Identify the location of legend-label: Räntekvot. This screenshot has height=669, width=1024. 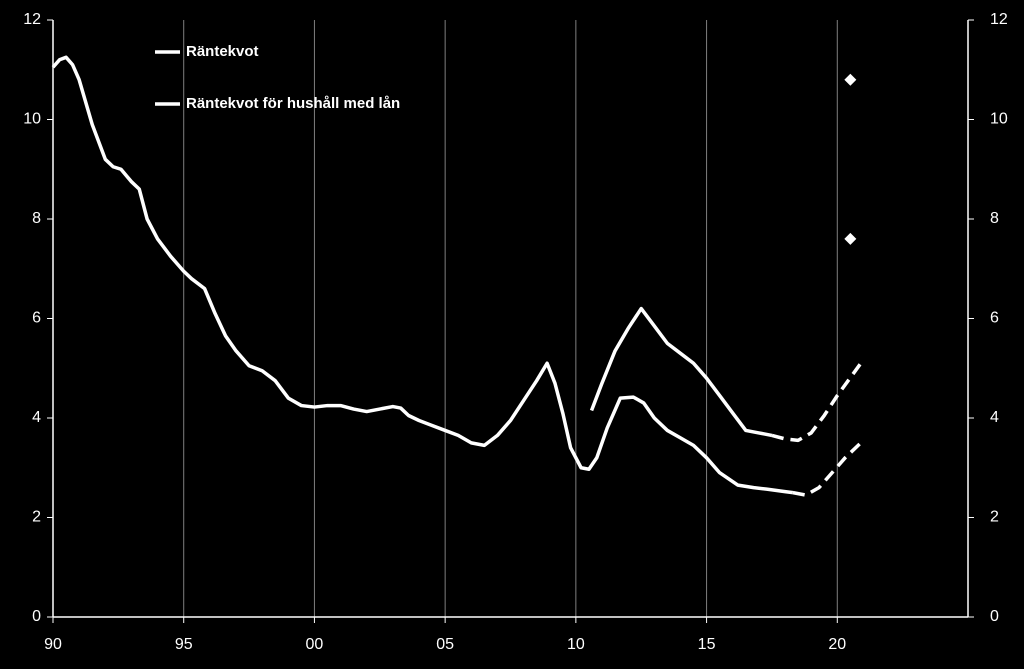
(222, 51).